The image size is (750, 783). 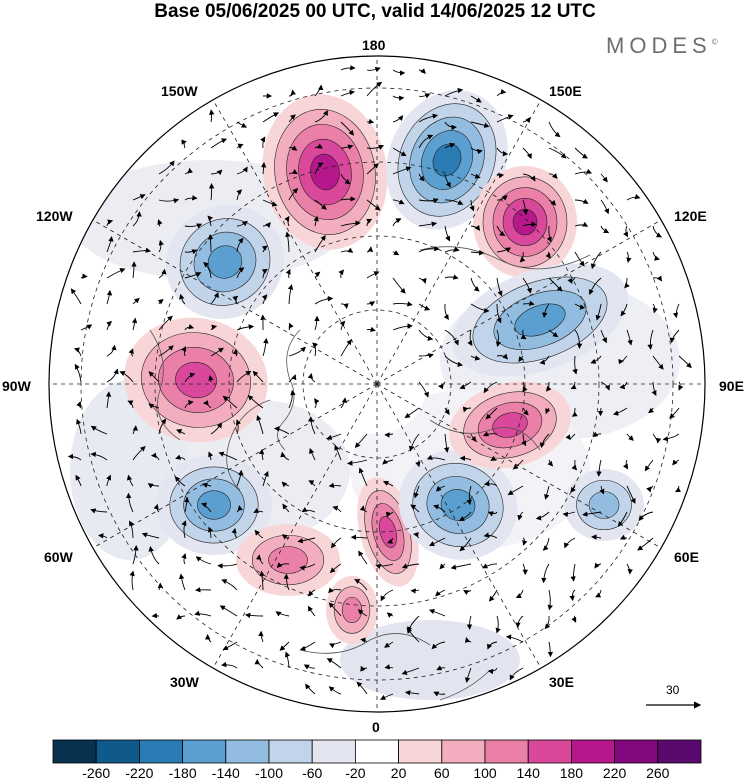 What do you see at coordinates (312, 773) in the screenshot?
I see `colorbar-tick-label: -60` at bounding box center [312, 773].